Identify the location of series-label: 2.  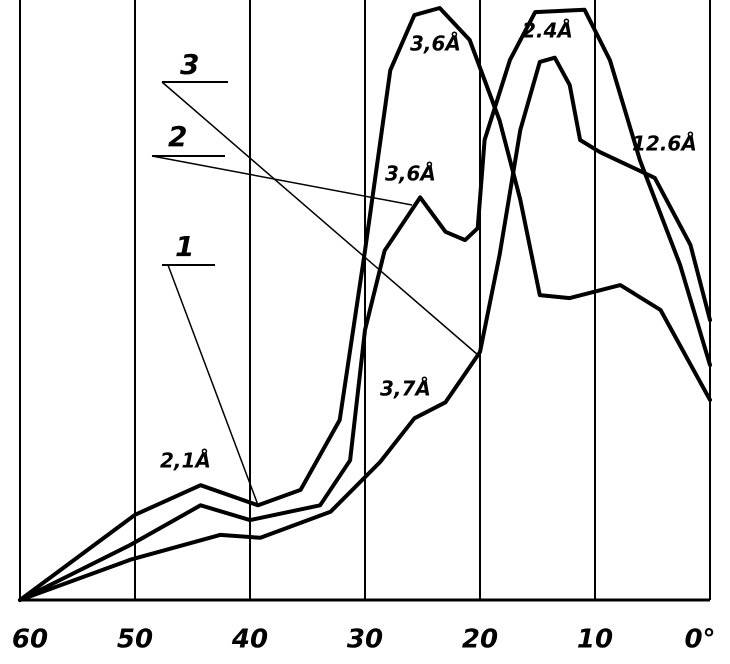
(177, 136).